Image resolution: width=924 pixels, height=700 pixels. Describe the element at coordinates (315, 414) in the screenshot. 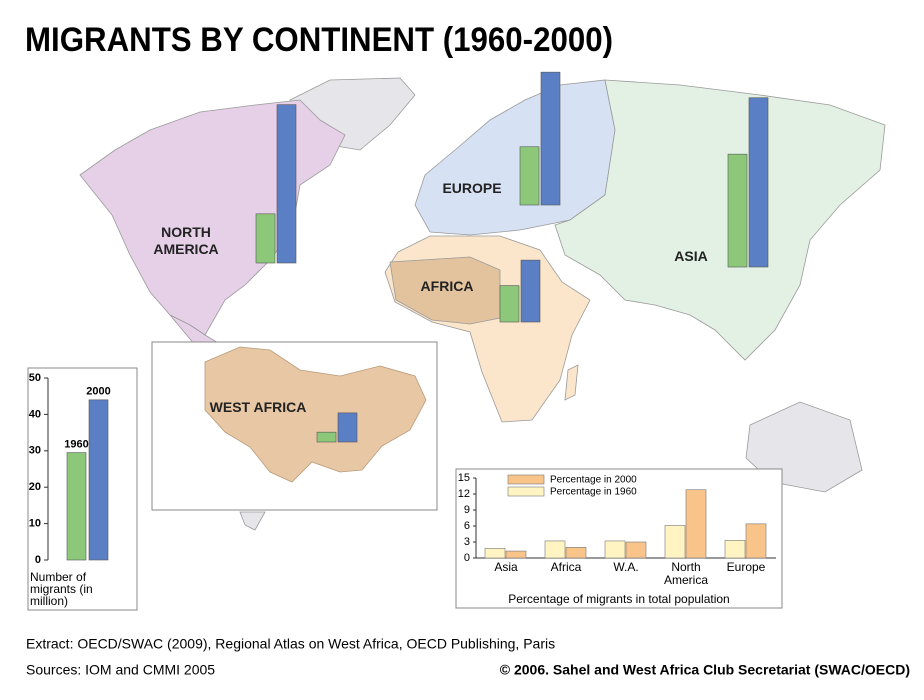

I see `west-africa-inset-shape` at that location.